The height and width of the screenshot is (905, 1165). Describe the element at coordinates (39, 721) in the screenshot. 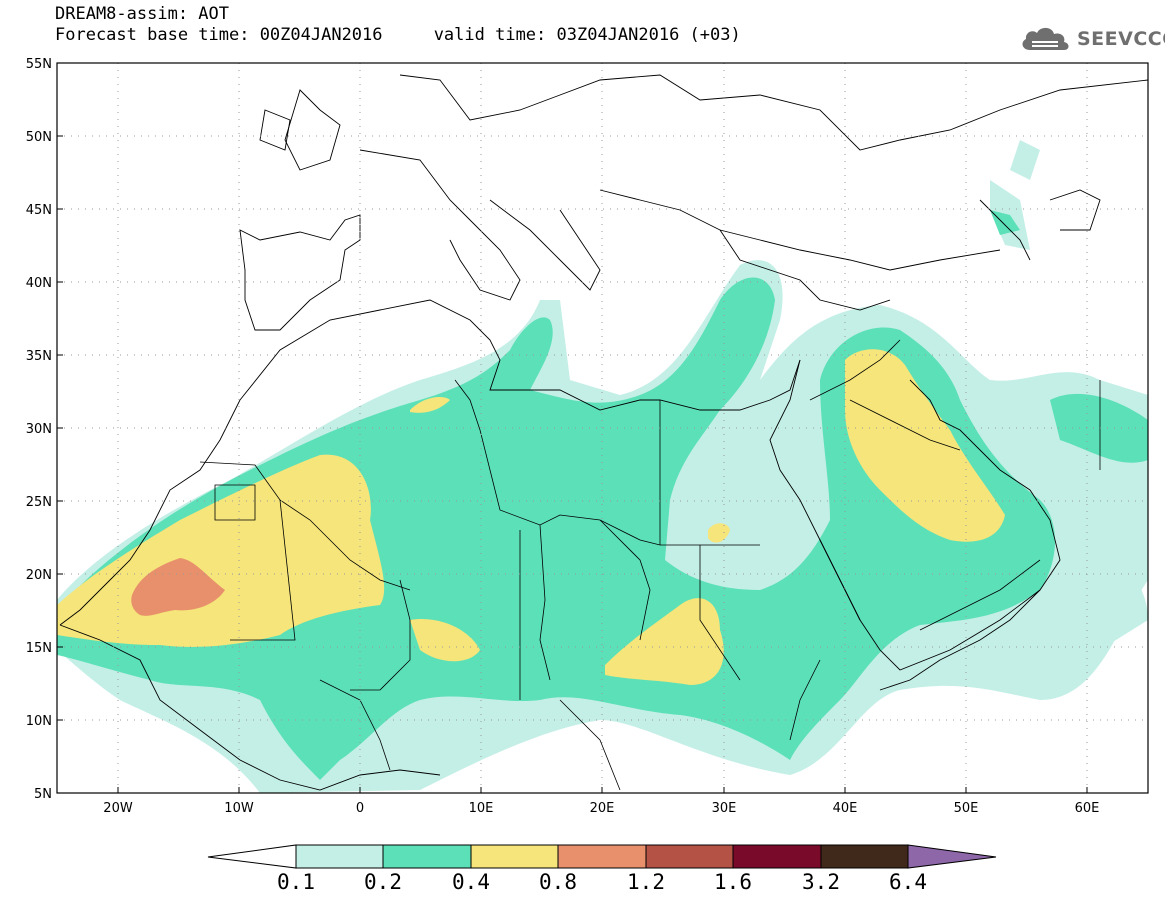

I see `lat-label: 10N` at that location.